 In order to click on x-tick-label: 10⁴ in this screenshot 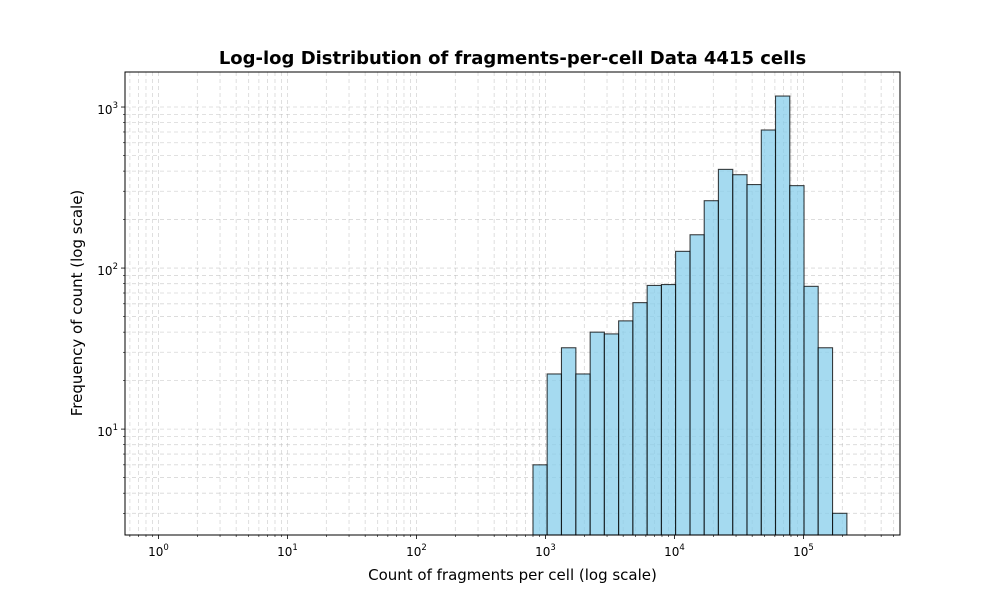, I will do `click(674, 551)`.